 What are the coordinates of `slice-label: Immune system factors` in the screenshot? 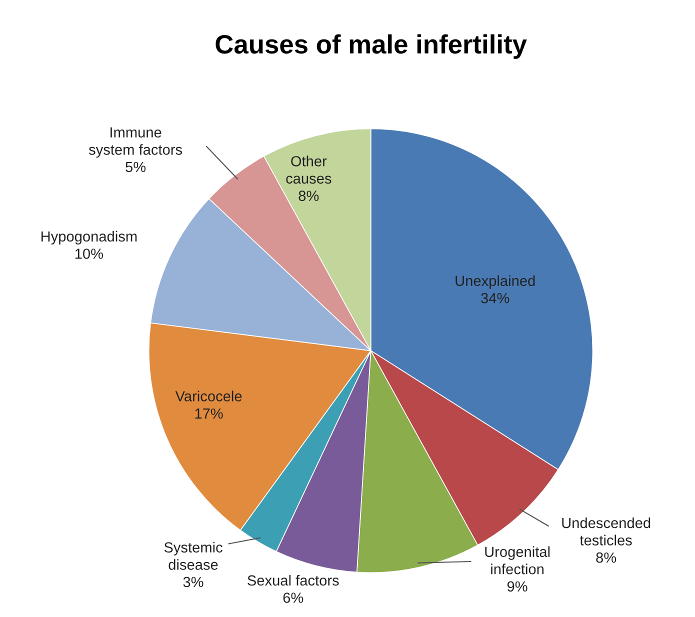 It's located at (135, 142).